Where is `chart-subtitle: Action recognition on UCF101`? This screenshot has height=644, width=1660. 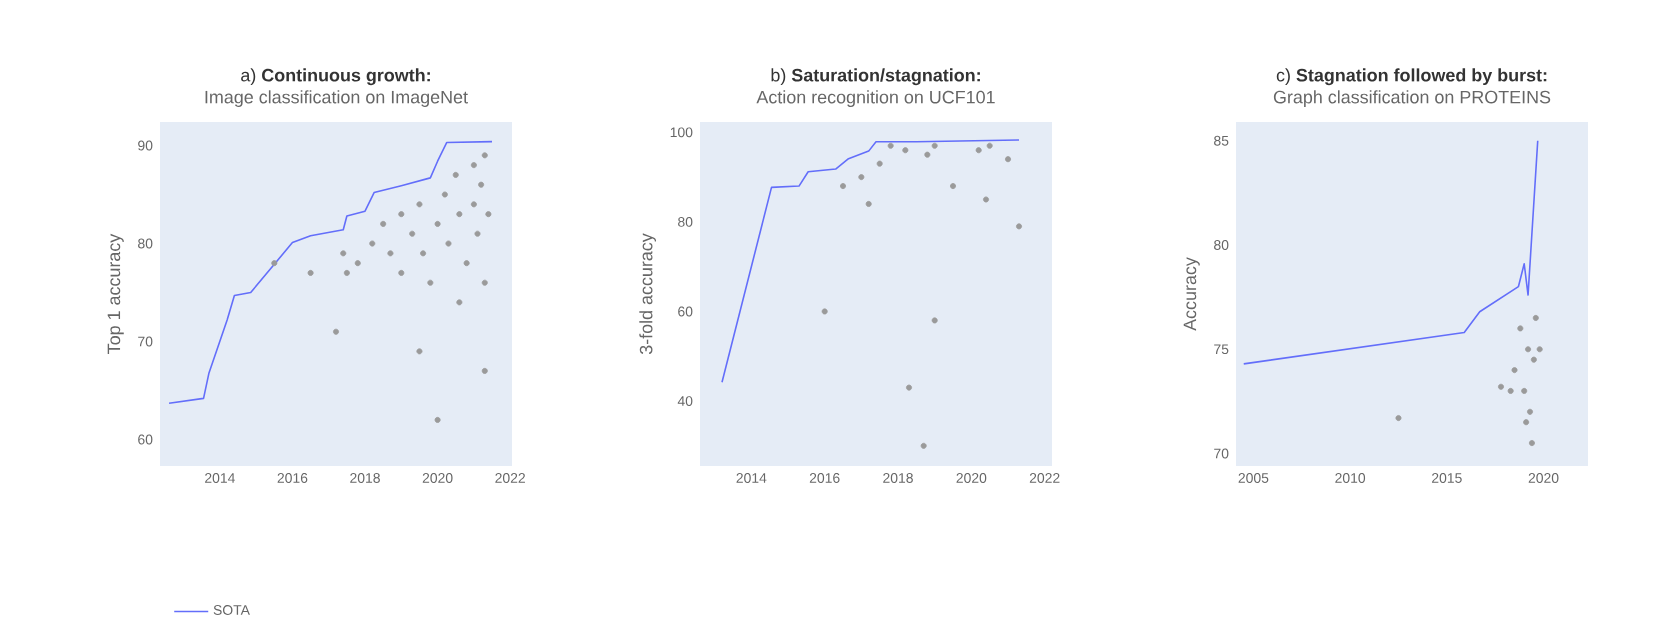 chart-subtitle: Action recognition on UCF101 is located at coordinates (875, 98).